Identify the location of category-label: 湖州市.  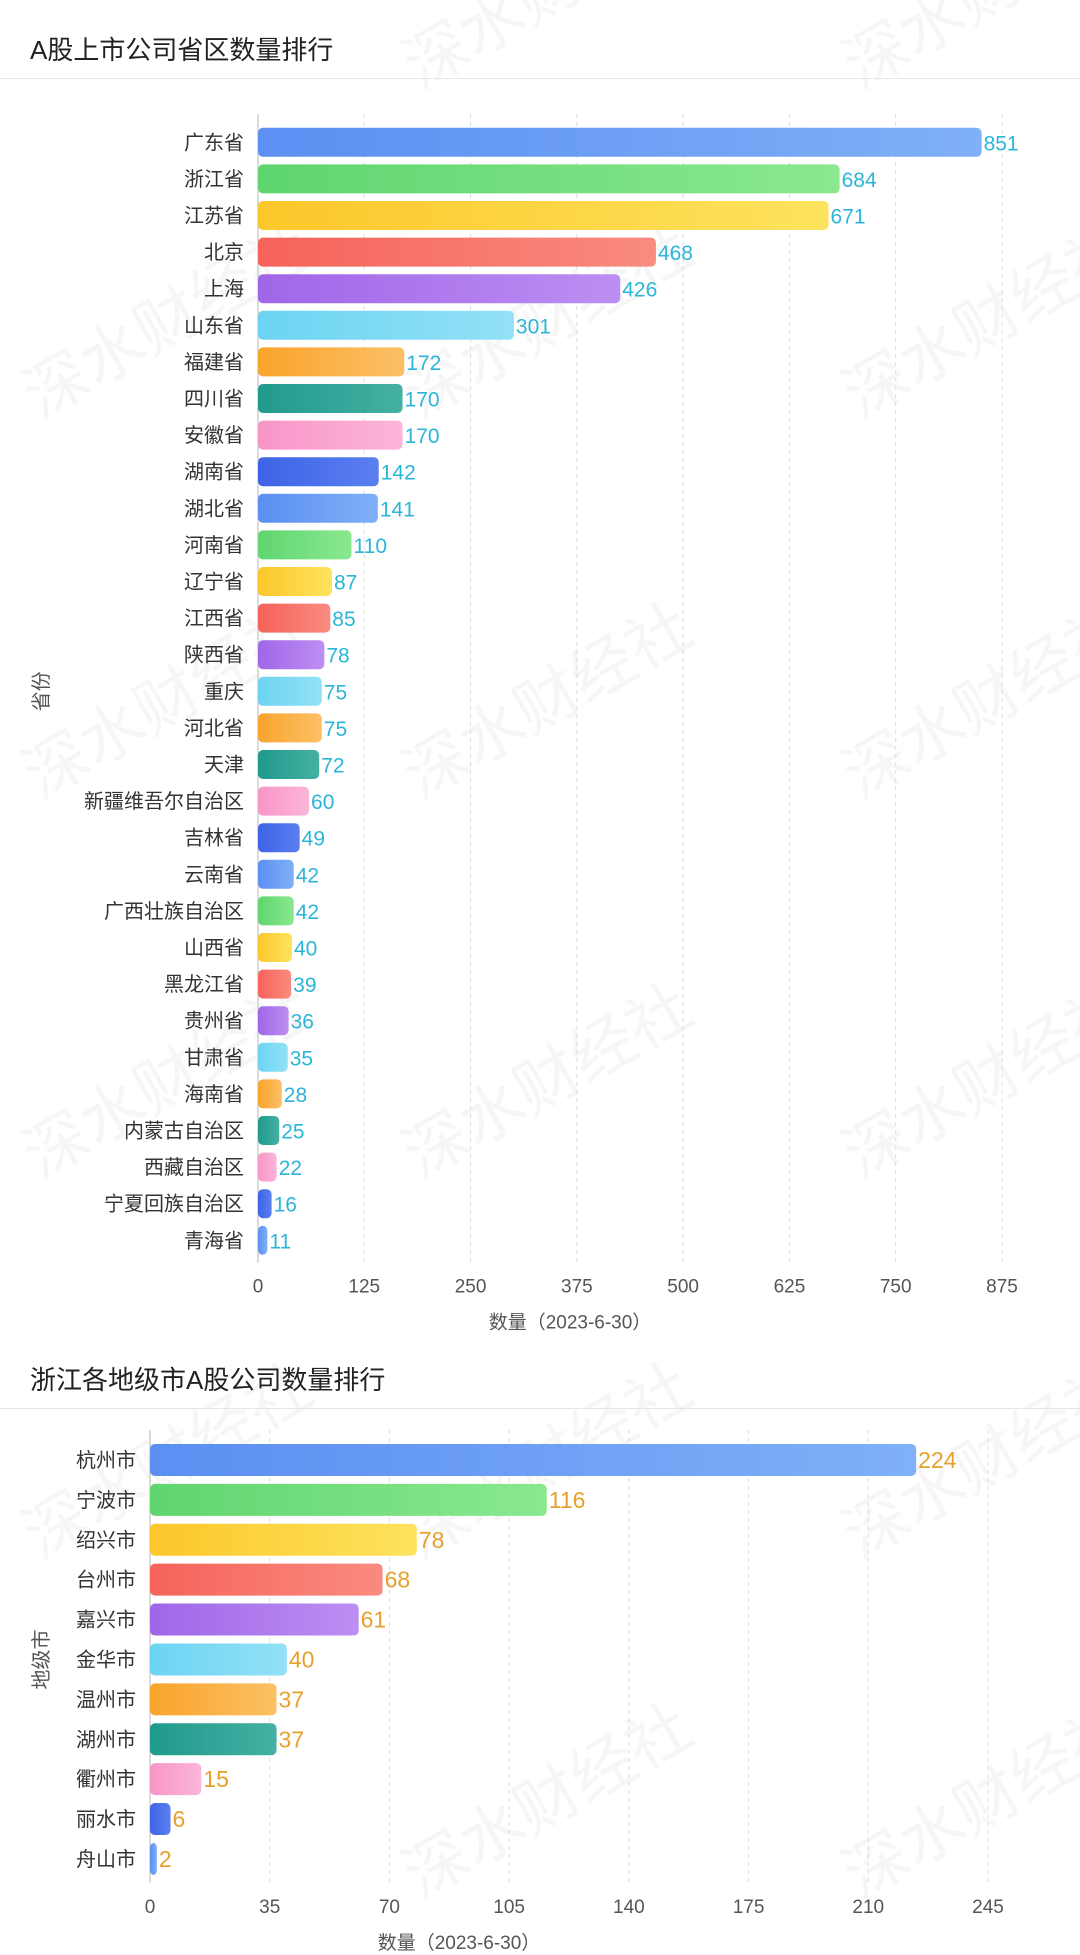
(106, 1739).